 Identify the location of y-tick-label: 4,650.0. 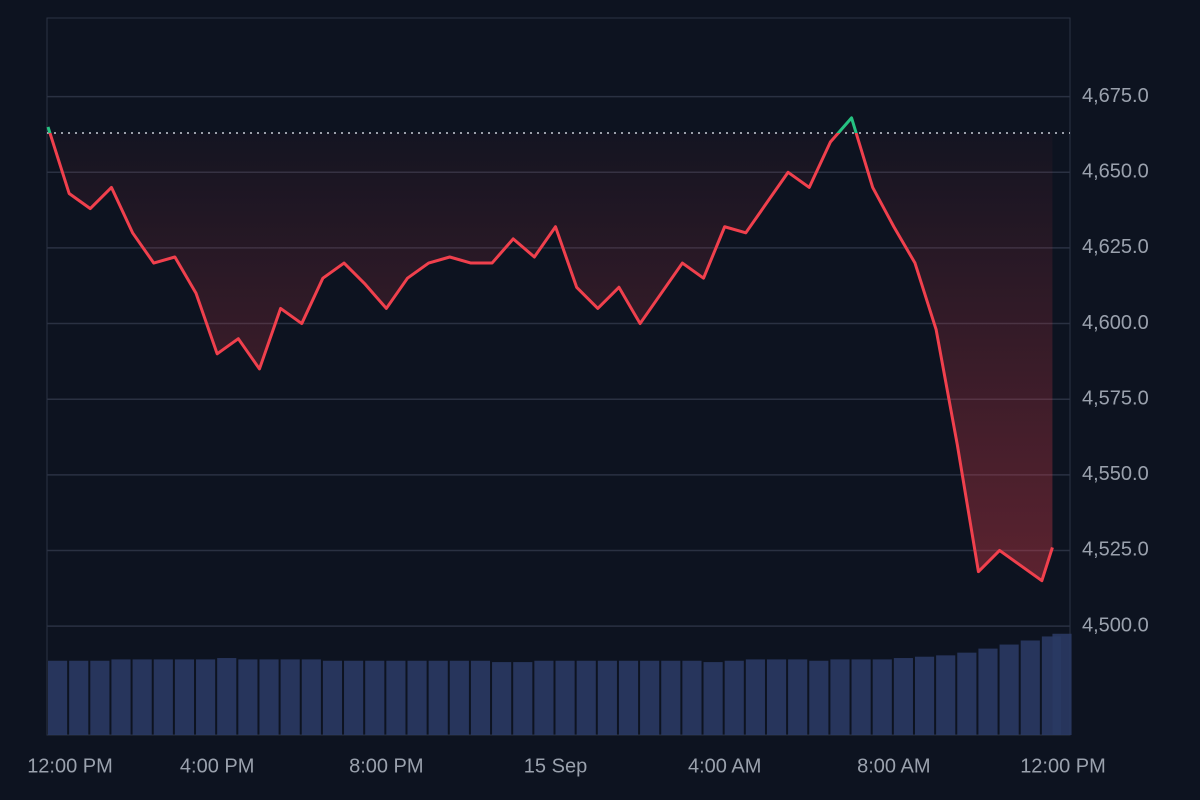
(1115, 172).